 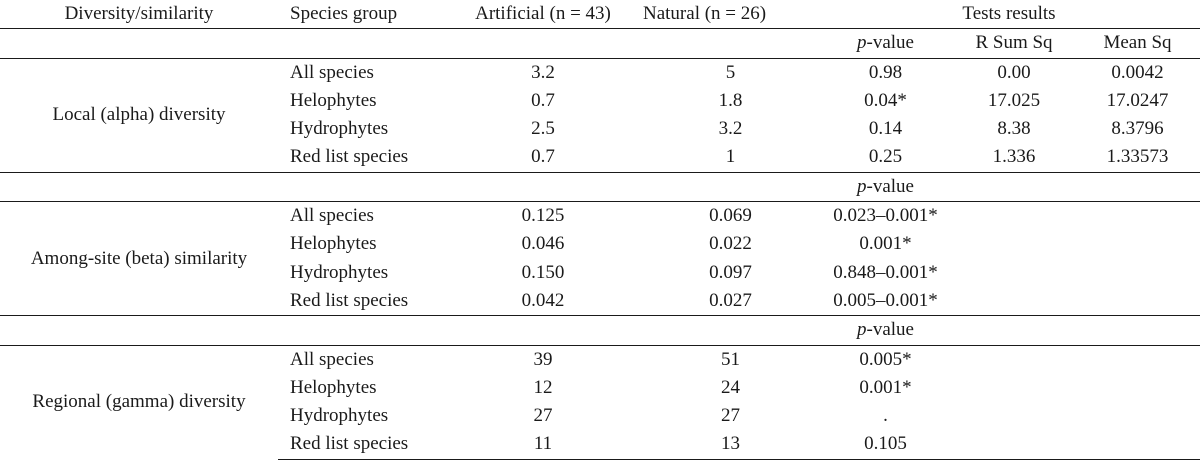 What do you see at coordinates (730, 244) in the screenshot?
I see `natural-value: 0.022` at bounding box center [730, 244].